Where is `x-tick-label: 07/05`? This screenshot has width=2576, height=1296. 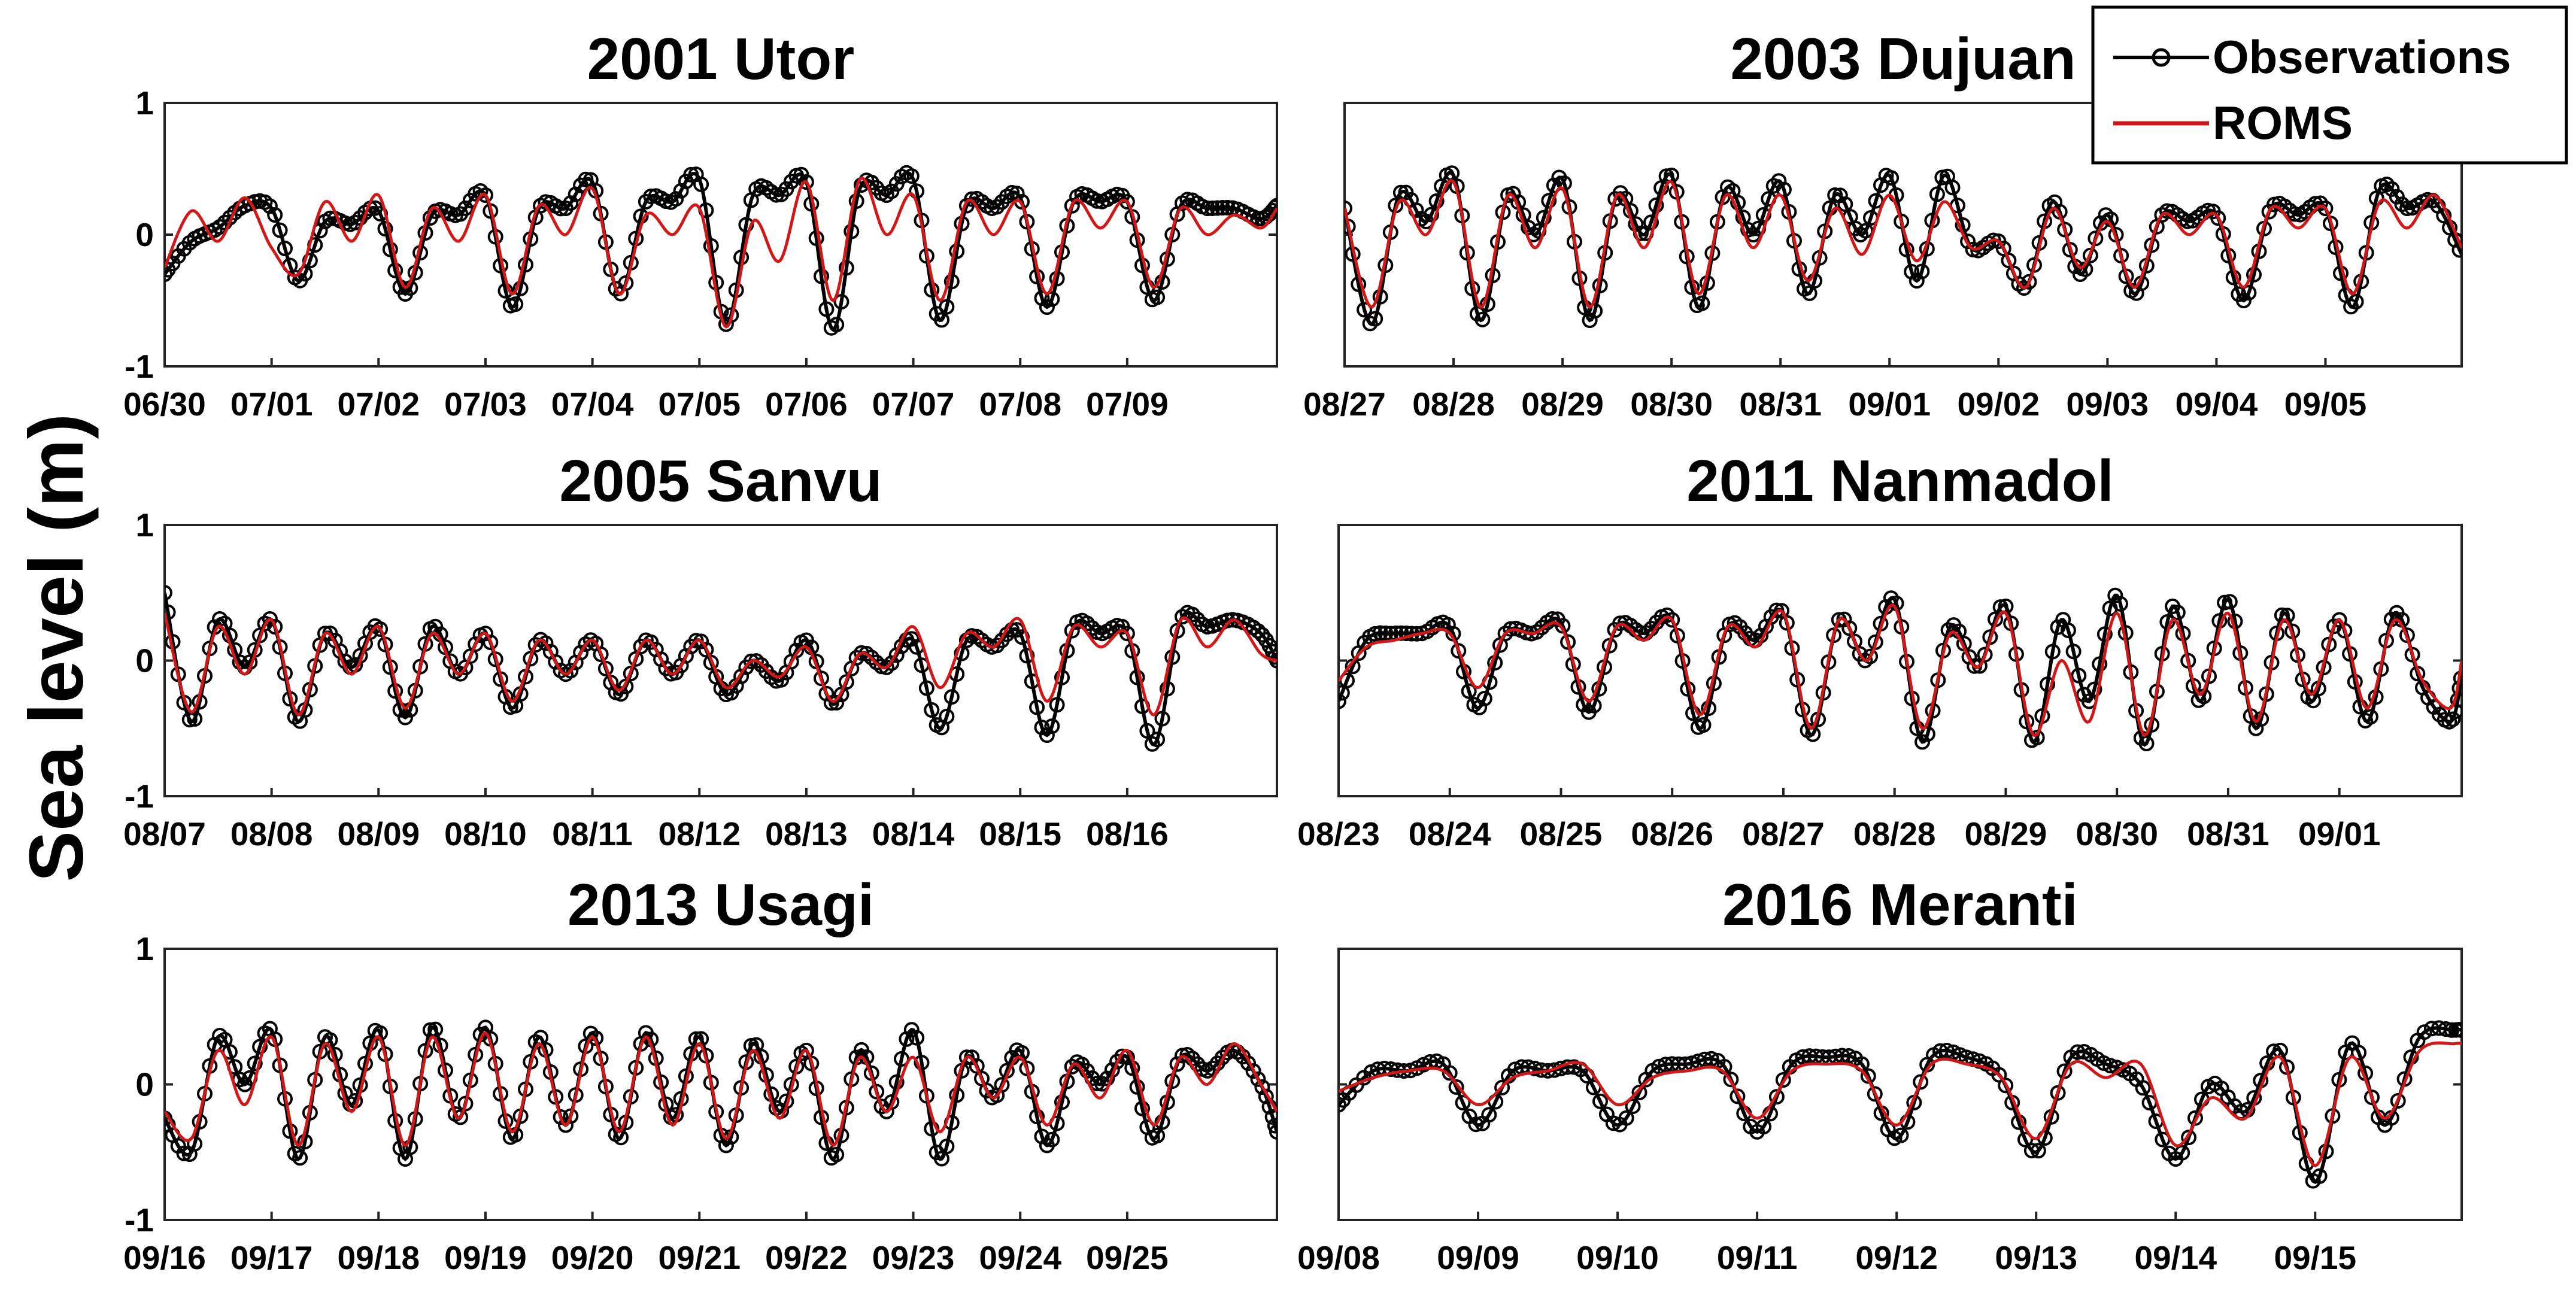 x-tick-label: 07/05 is located at coordinates (699, 404).